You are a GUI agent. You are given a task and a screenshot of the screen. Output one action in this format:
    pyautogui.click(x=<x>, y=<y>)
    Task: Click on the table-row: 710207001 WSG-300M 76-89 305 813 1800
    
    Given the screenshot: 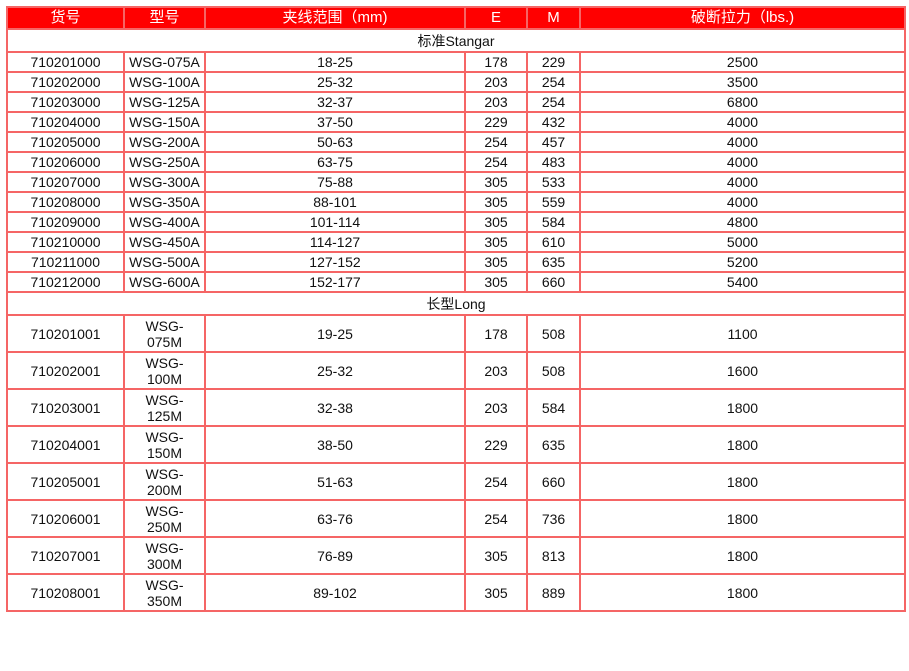 What is the action you would take?
    pyautogui.click(x=456, y=555)
    